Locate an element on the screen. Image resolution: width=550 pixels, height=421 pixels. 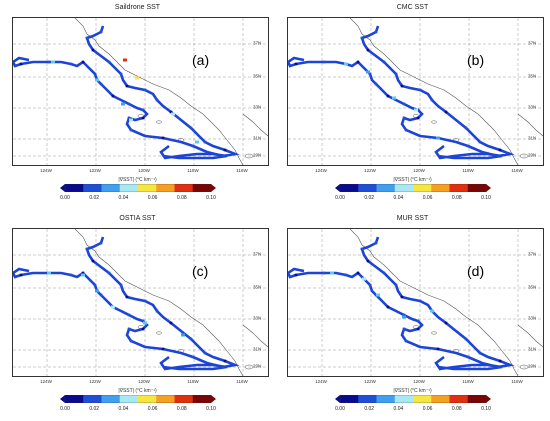
y-tick-label: 31N is located at coordinates (532, 349).